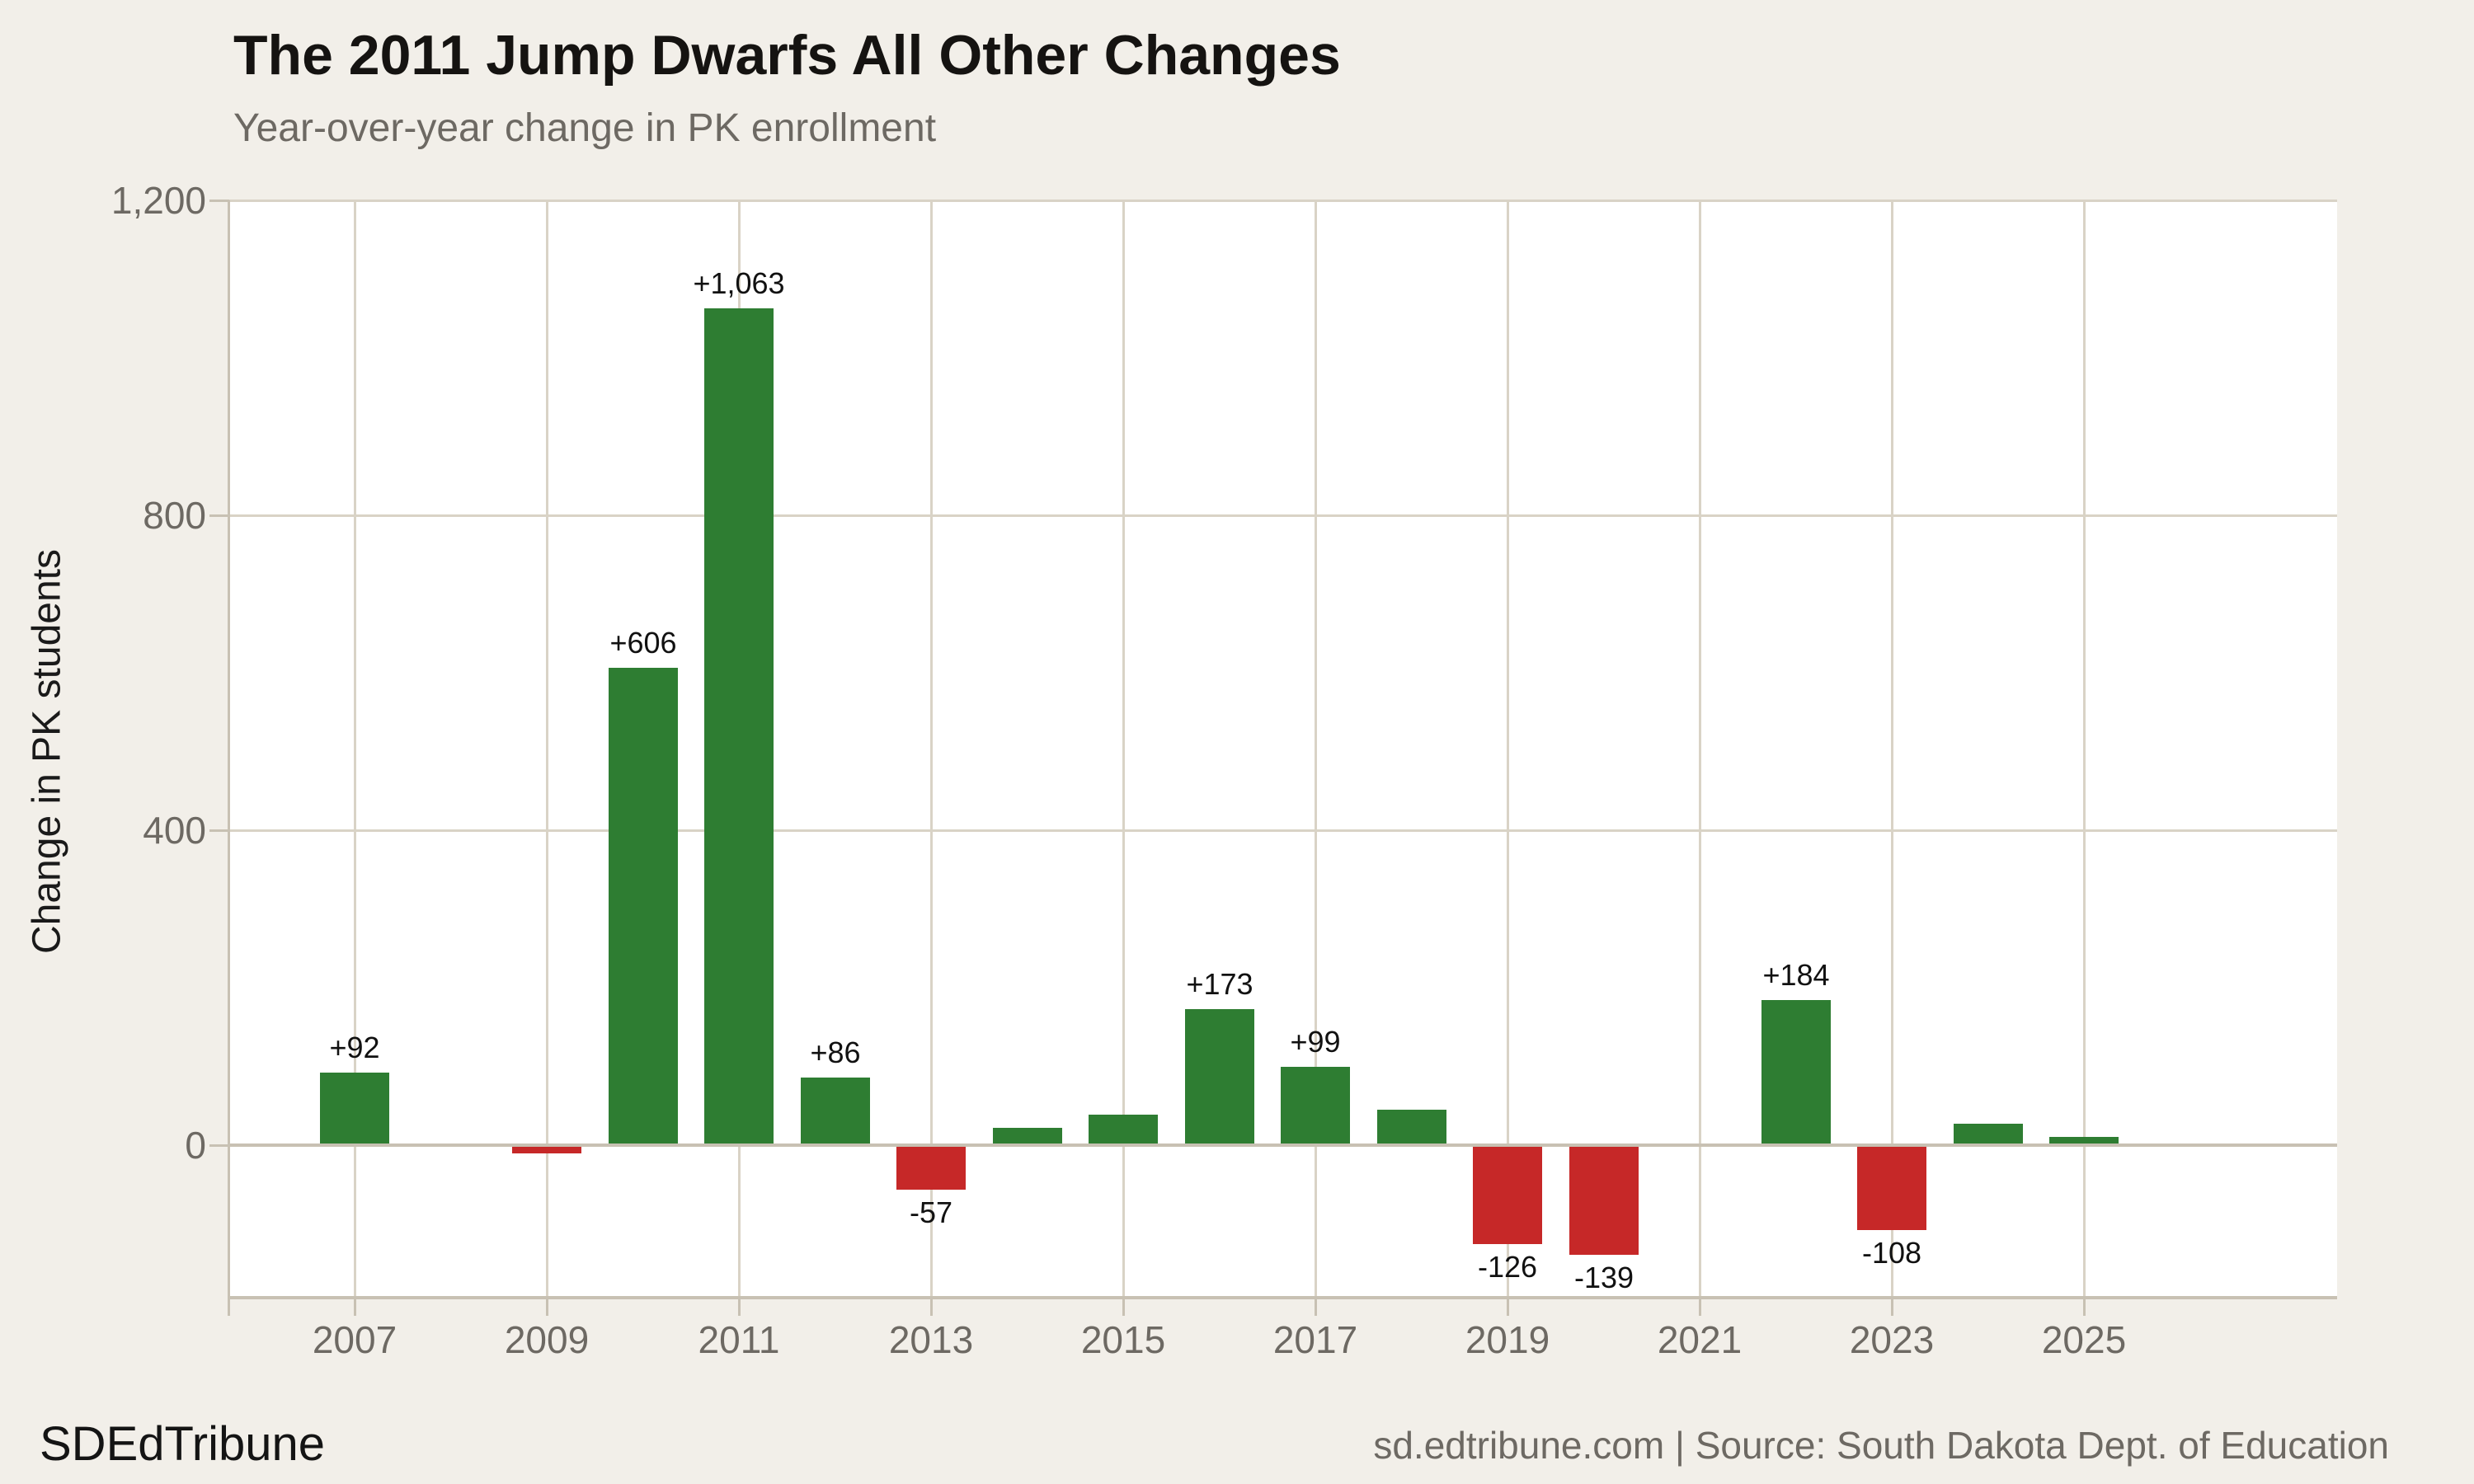  Describe the element at coordinates (2084, 1339) in the screenshot. I see `x-tick-label: 2025` at that location.